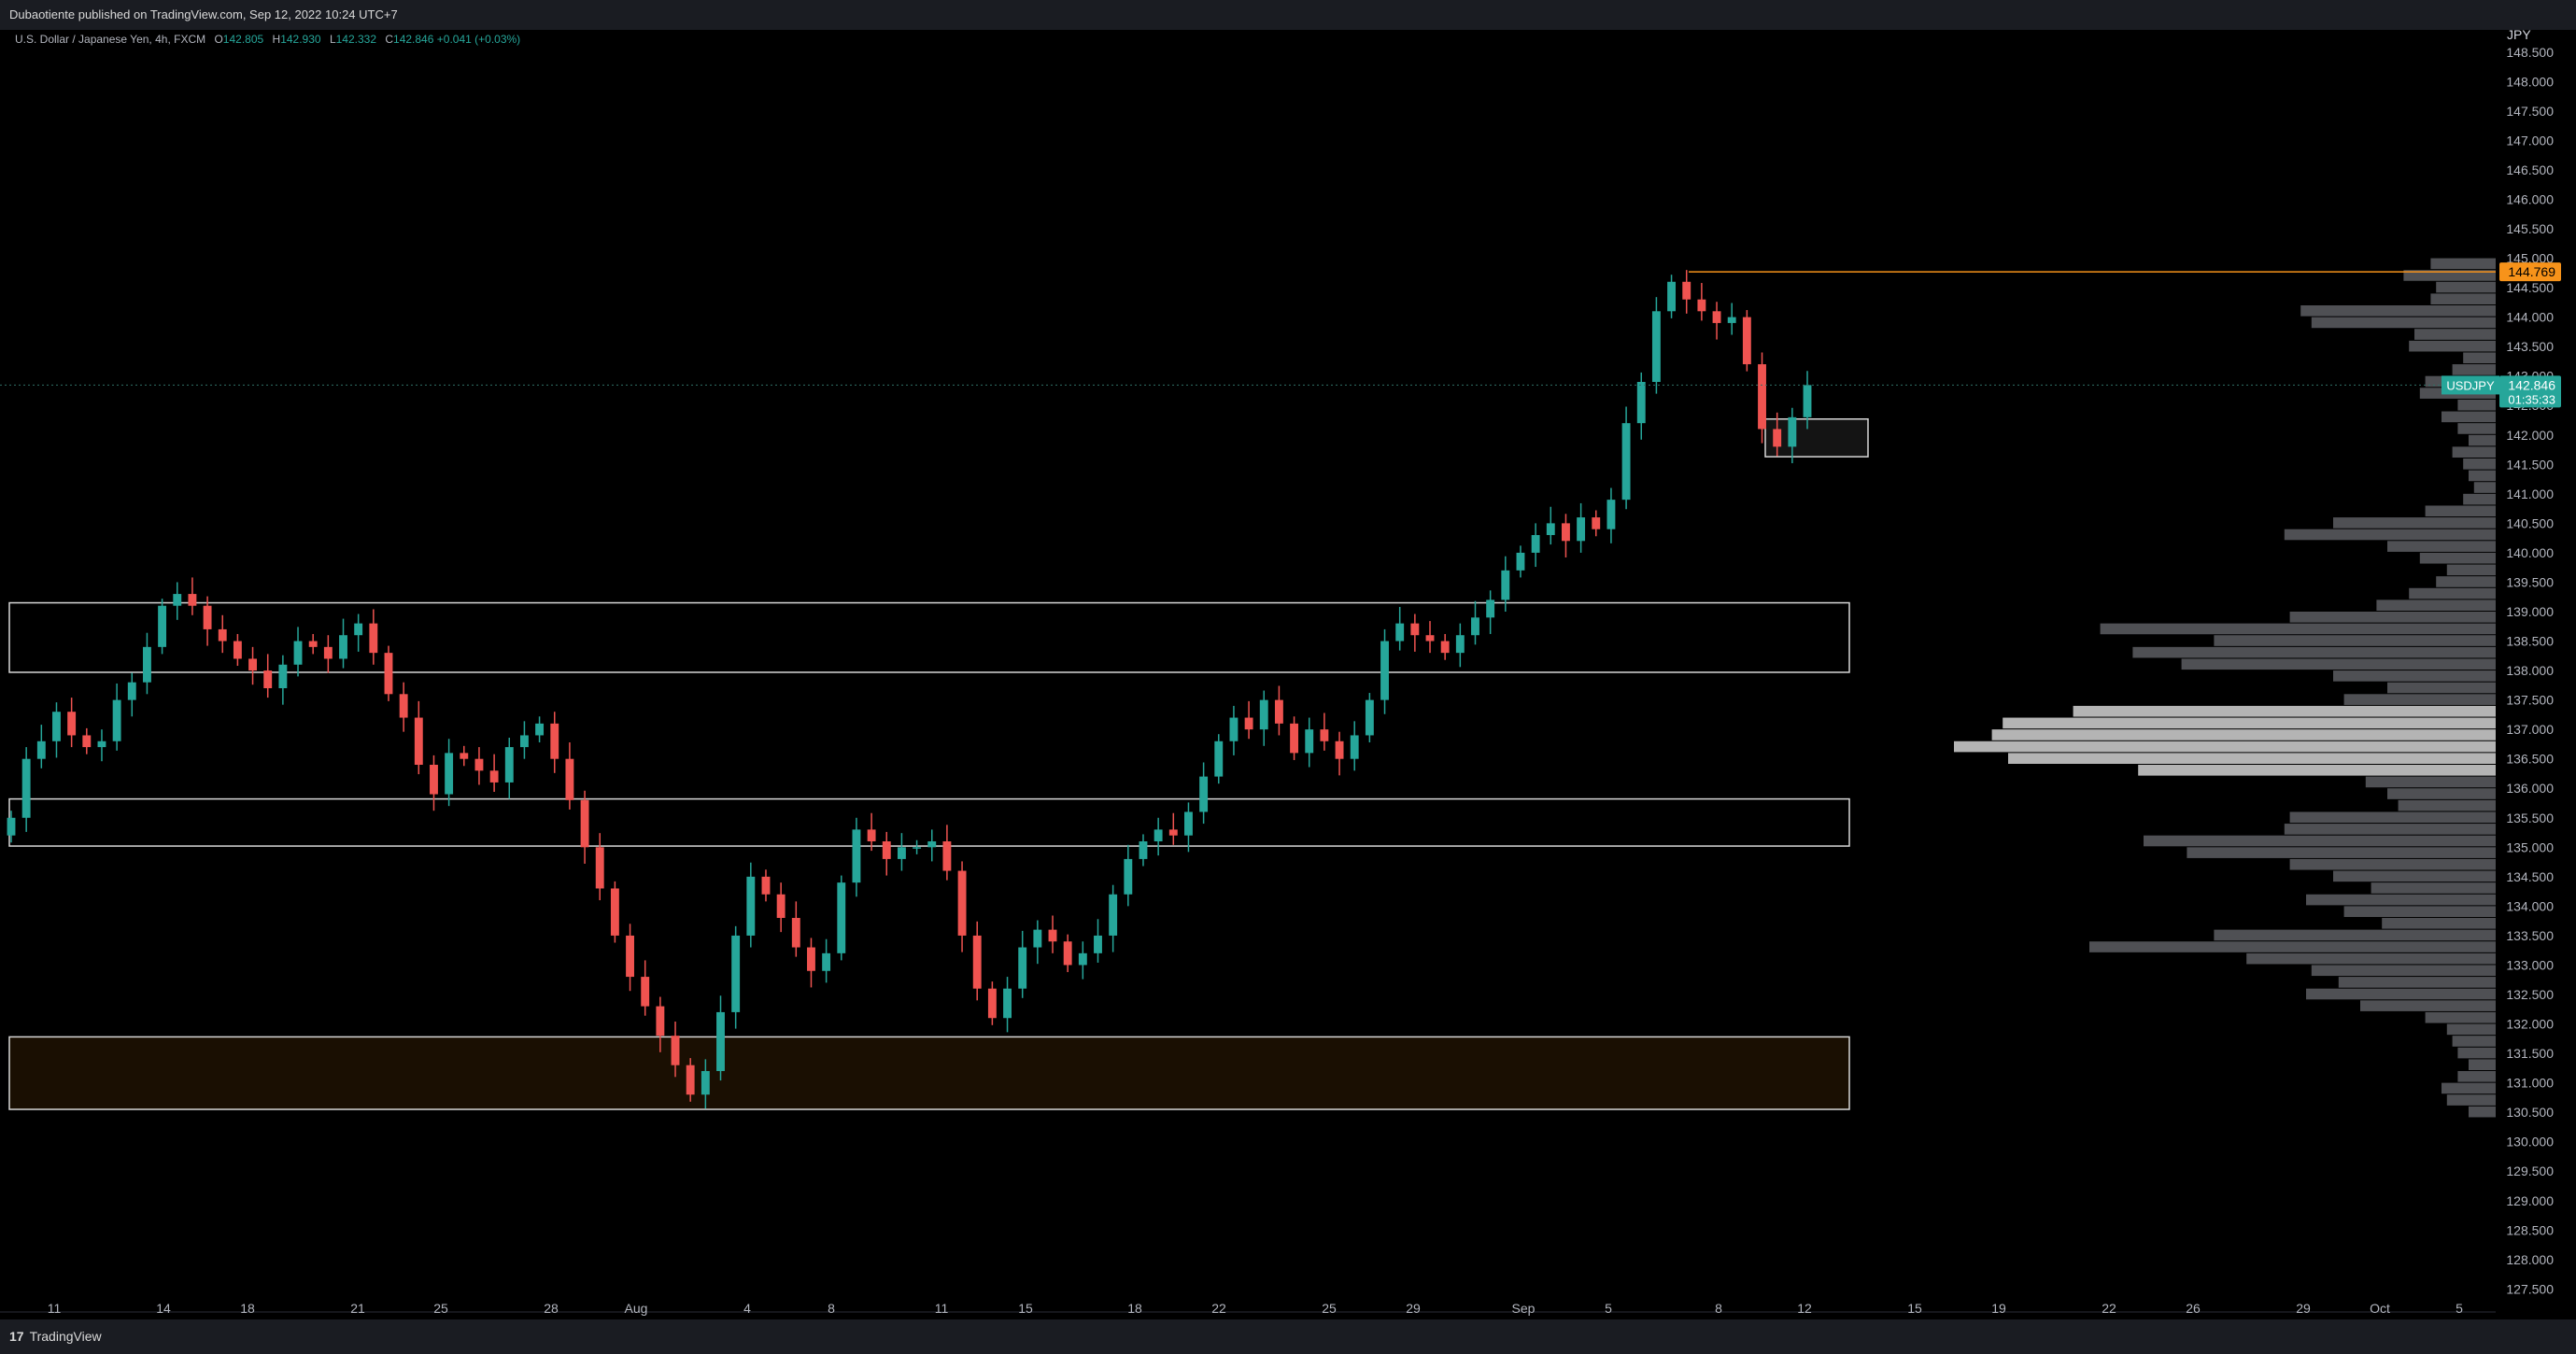 Image resolution: width=2576 pixels, height=1354 pixels. What do you see at coordinates (2530, 759) in the screenshot?
I see `y-tick-label: 136.500` at bounding box center [2530, 759].